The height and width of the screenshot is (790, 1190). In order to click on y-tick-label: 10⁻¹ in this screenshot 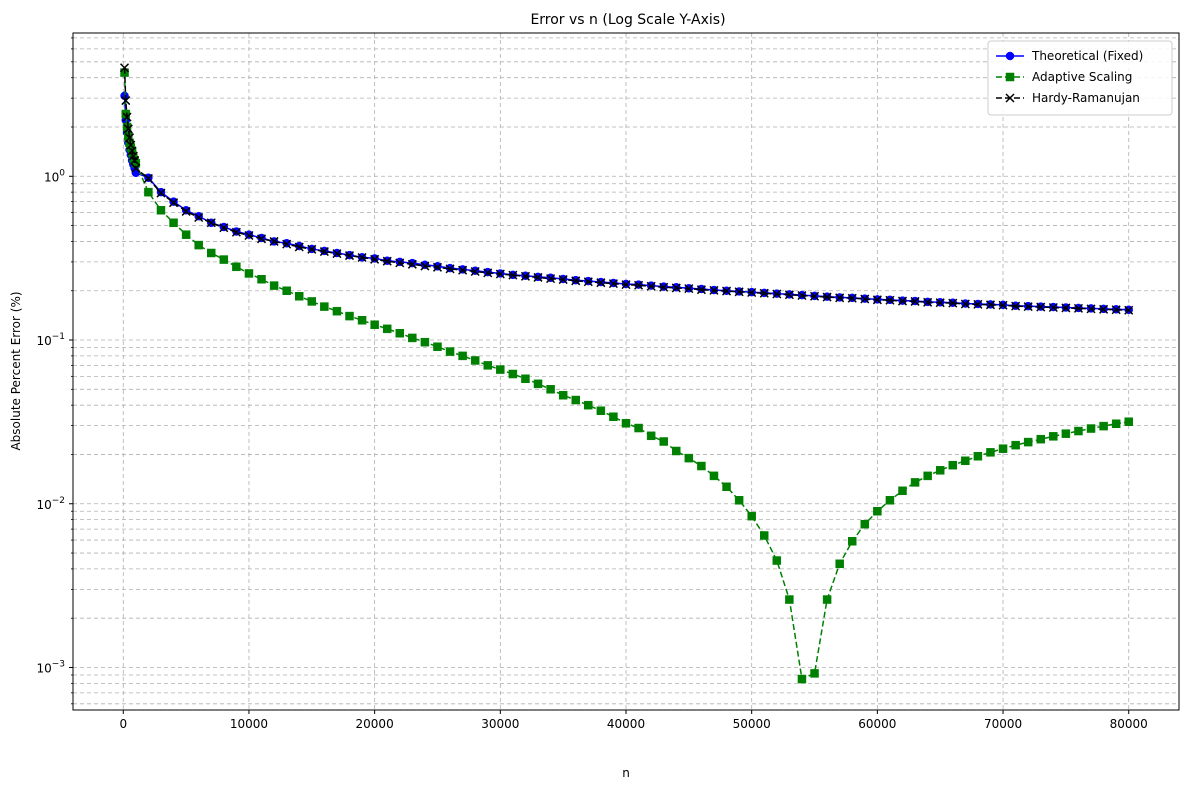, I will do `click(50, 340)`.